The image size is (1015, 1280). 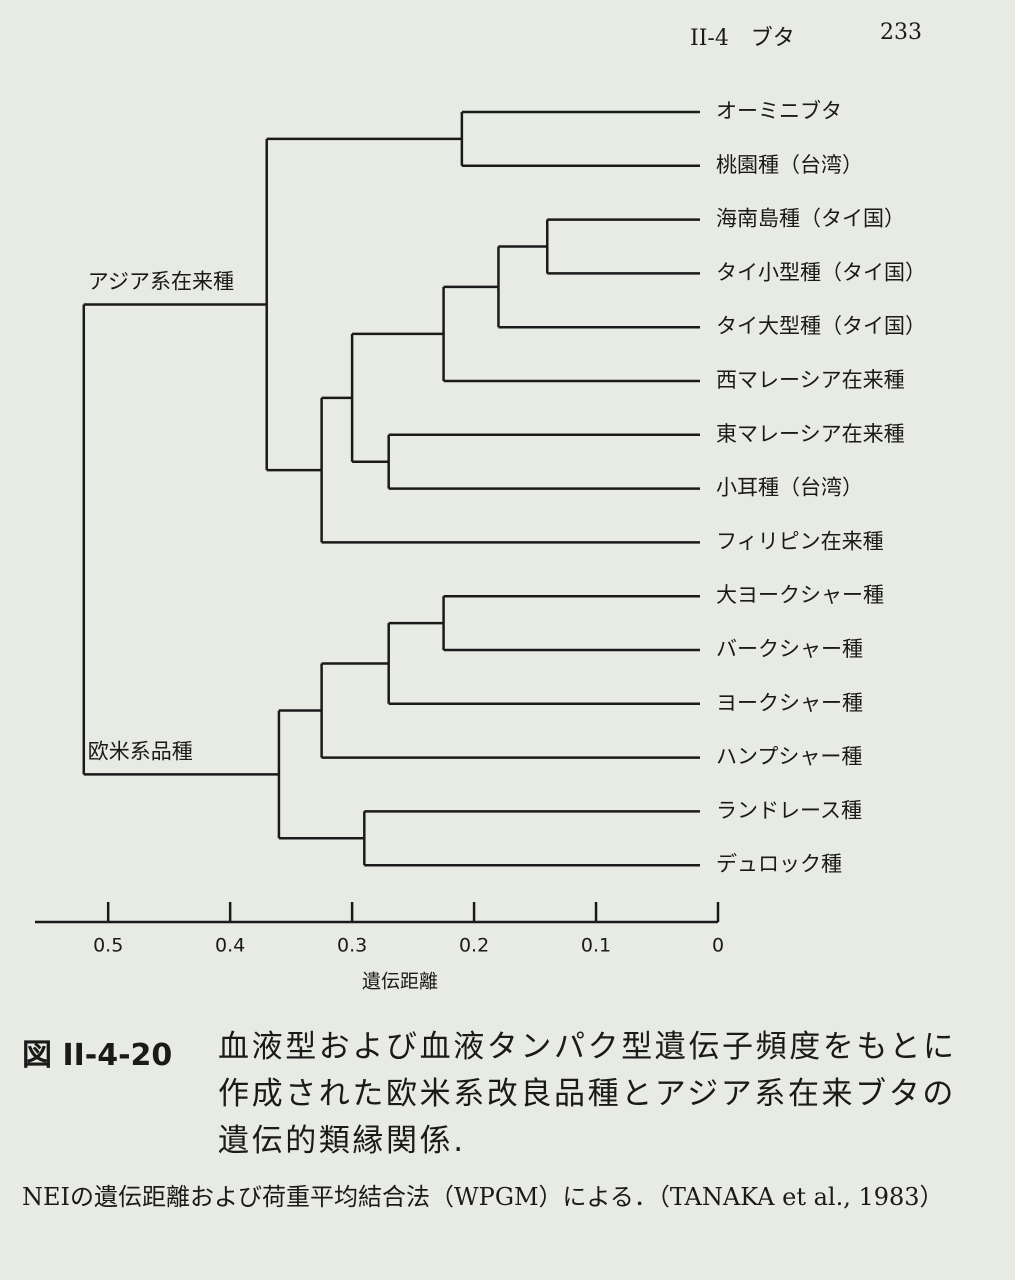 What do you see at coordinates (800, 595) in the screenshot?
I see `leaf-label: 大ヨークシャー種` at bounding box center [800, 595].